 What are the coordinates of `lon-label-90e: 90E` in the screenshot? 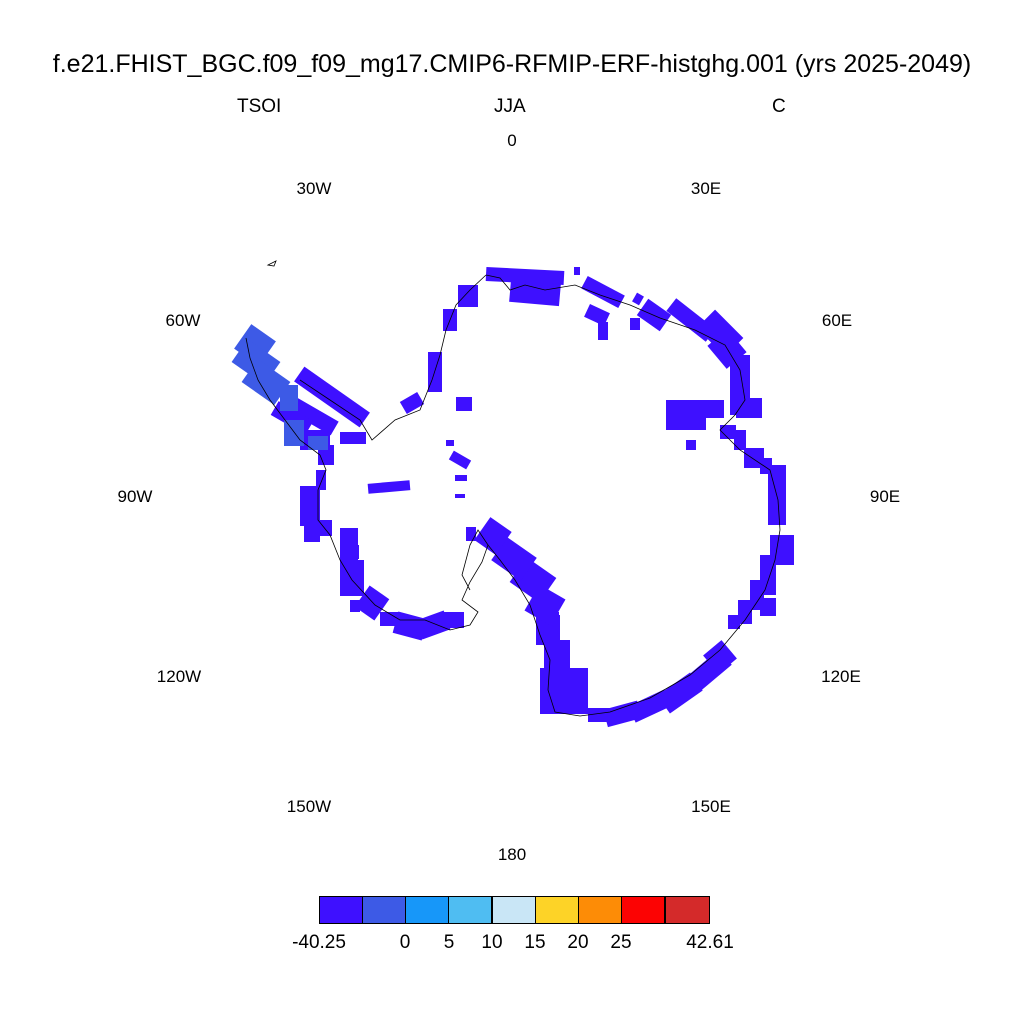 It's located at (885, 496).